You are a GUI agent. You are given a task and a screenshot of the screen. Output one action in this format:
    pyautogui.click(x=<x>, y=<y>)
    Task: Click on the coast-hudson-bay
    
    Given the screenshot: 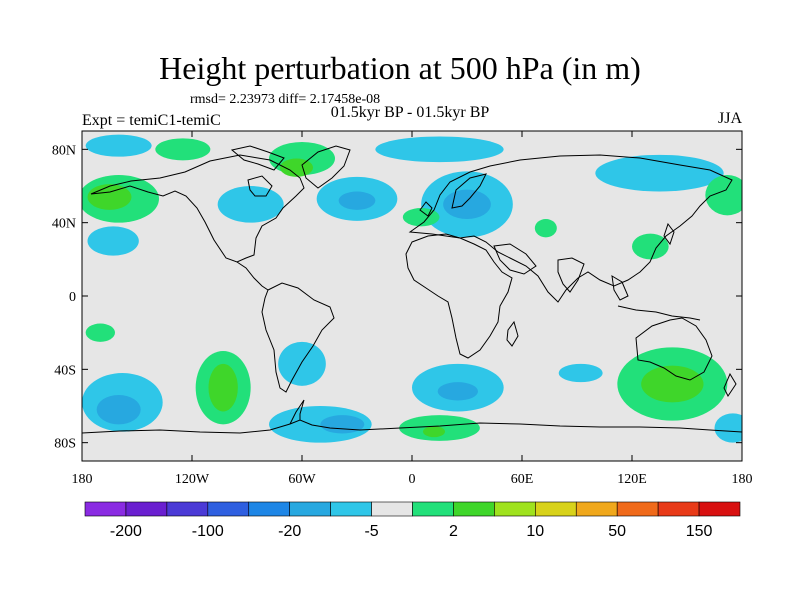 What is the action you would take?
    pyautogui.click(x=260, y=186)
    